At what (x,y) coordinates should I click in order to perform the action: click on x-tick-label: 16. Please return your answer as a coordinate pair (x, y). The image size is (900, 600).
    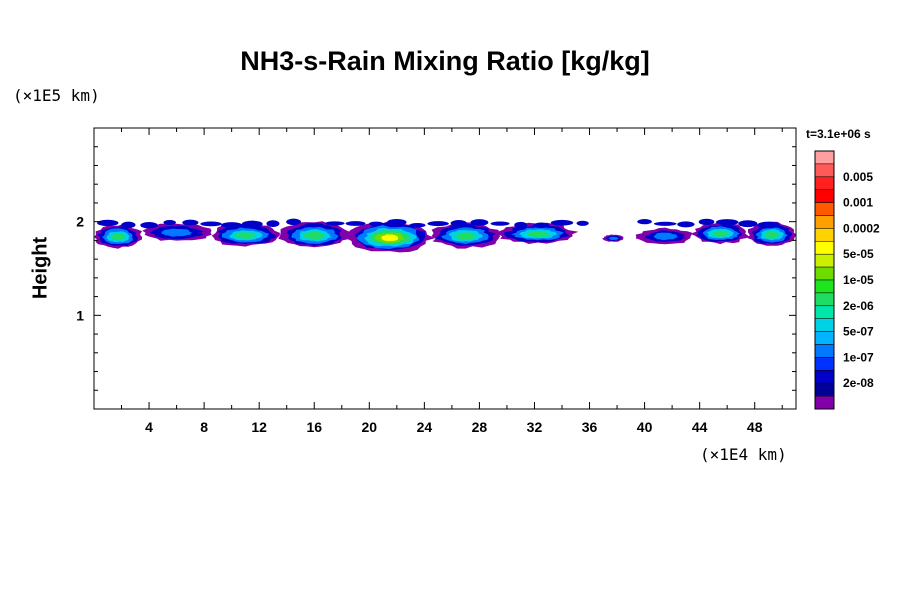
    Looking at the image, I should click on (314, 427).